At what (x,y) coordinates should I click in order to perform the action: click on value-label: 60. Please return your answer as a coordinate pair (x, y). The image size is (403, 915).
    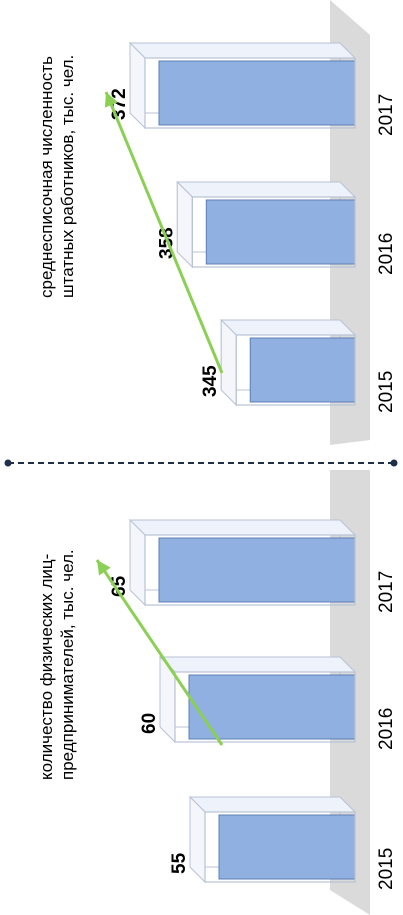
    Looking at the image, I should click on (149, 723).